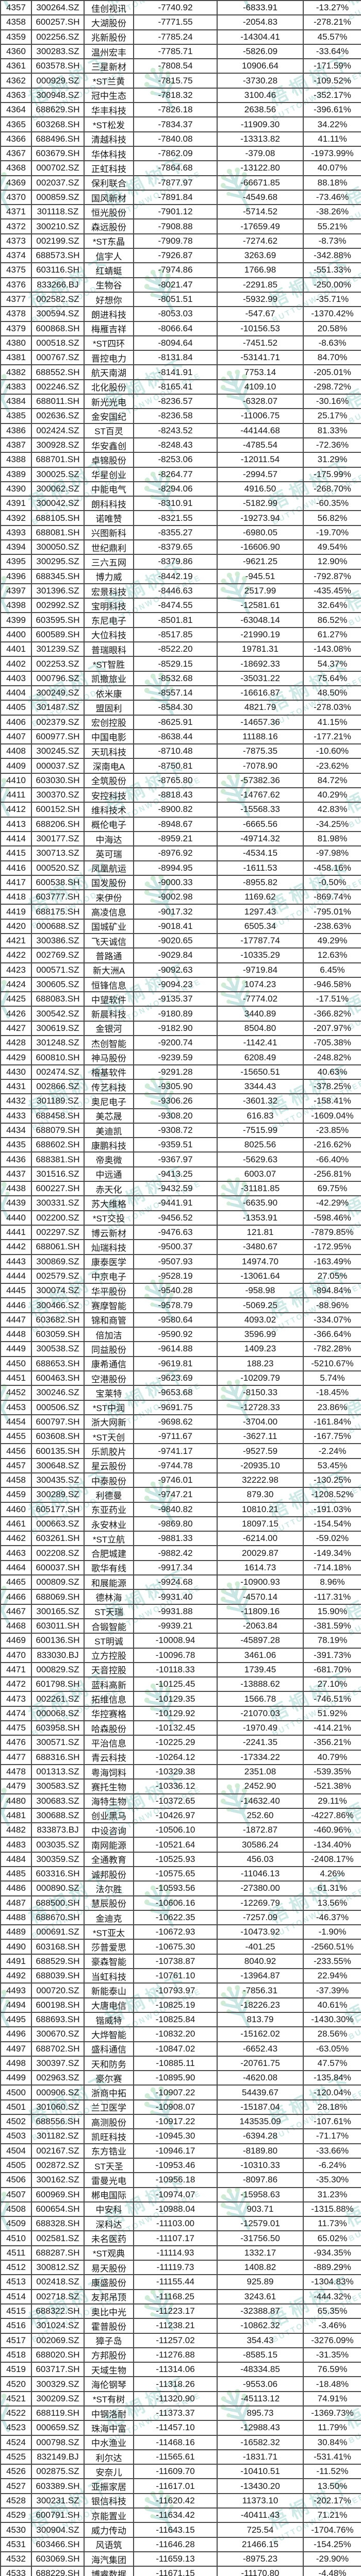 This screenshot has width=361, height=2576. What do you see at coordinates (16, 2136) in the screenshot?
I see `rank-cell: 4503` at bounding box center [16, 2136].